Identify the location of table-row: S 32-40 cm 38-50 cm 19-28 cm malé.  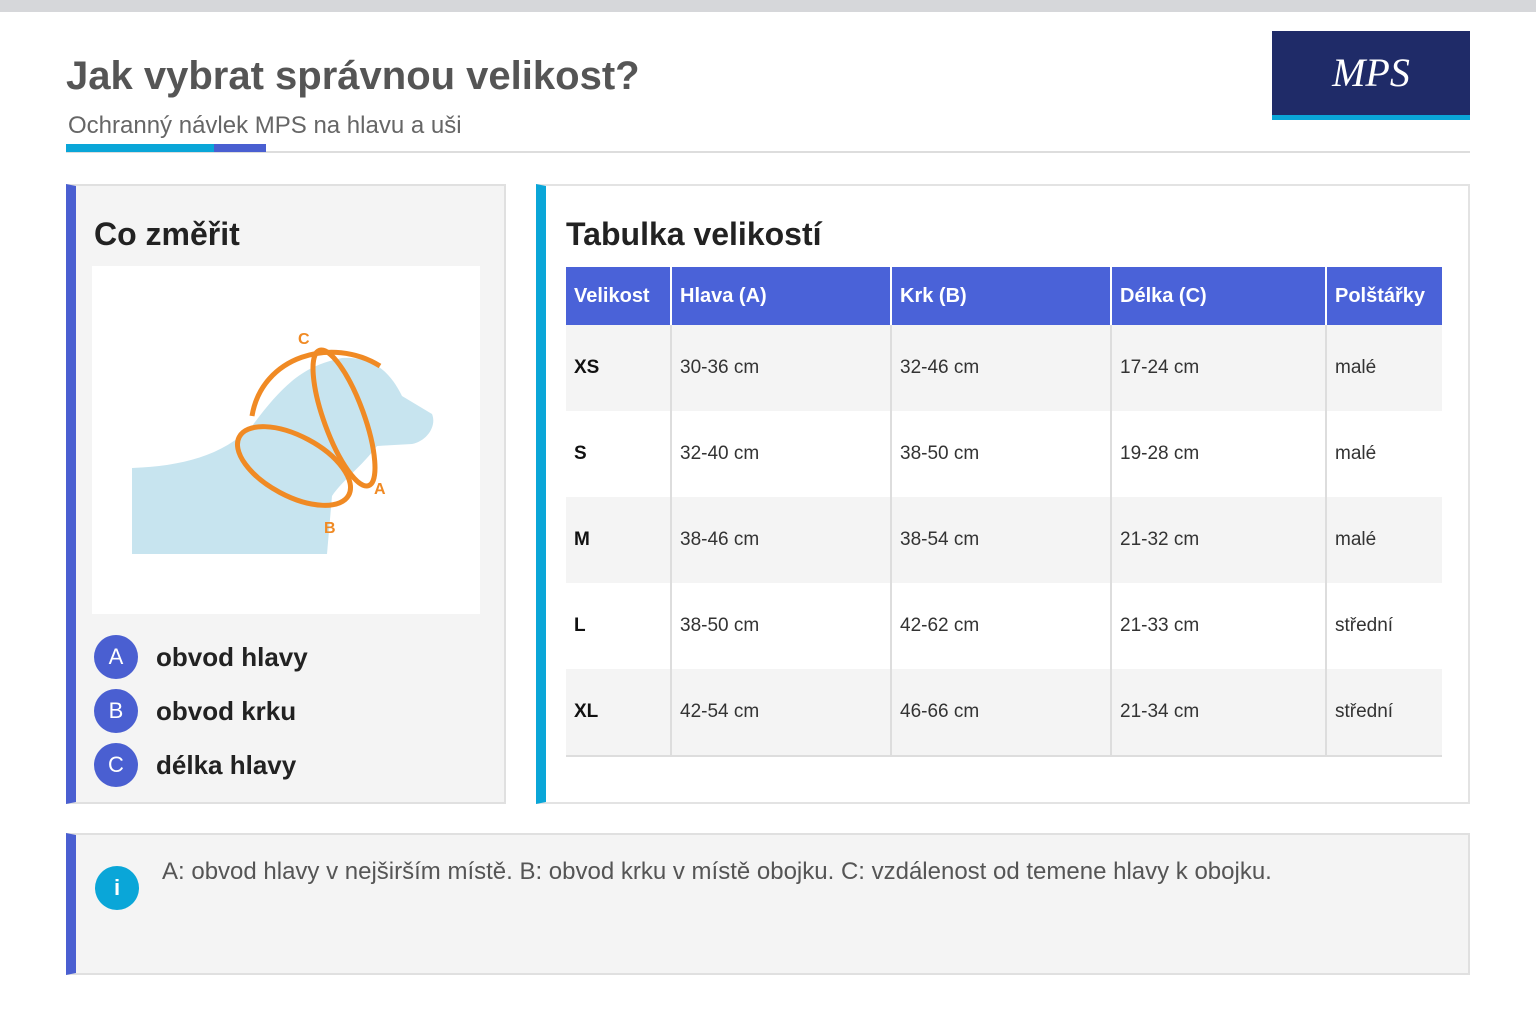
(1004, 454).